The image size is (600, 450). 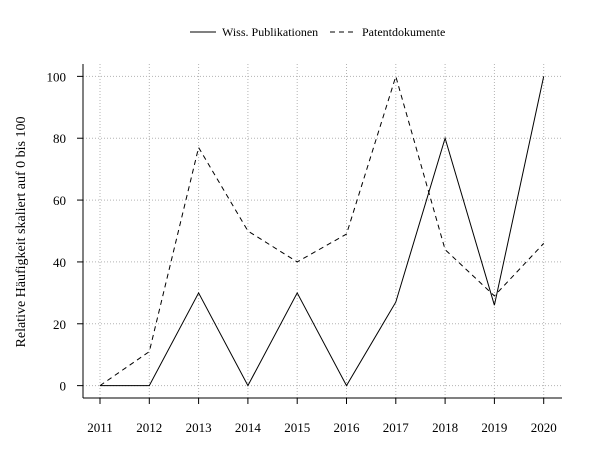 What do you see at coordinates (270, 32) in the screenshot?
I see `legend-label-wiss-publikationen: Wiss. Publikationen` at bounding box center [270, 32].